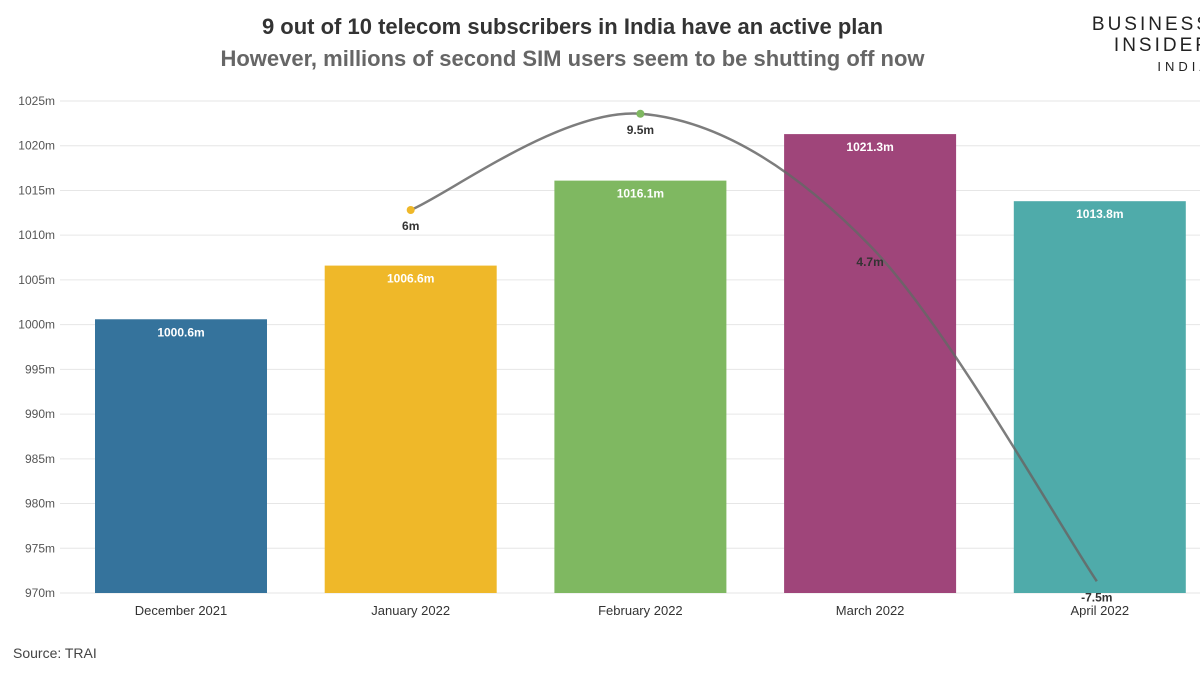 Image resolution: width=1200 pixels, height=675 pixels. I want to click on line-value-label: 6m, so click(410, 226).